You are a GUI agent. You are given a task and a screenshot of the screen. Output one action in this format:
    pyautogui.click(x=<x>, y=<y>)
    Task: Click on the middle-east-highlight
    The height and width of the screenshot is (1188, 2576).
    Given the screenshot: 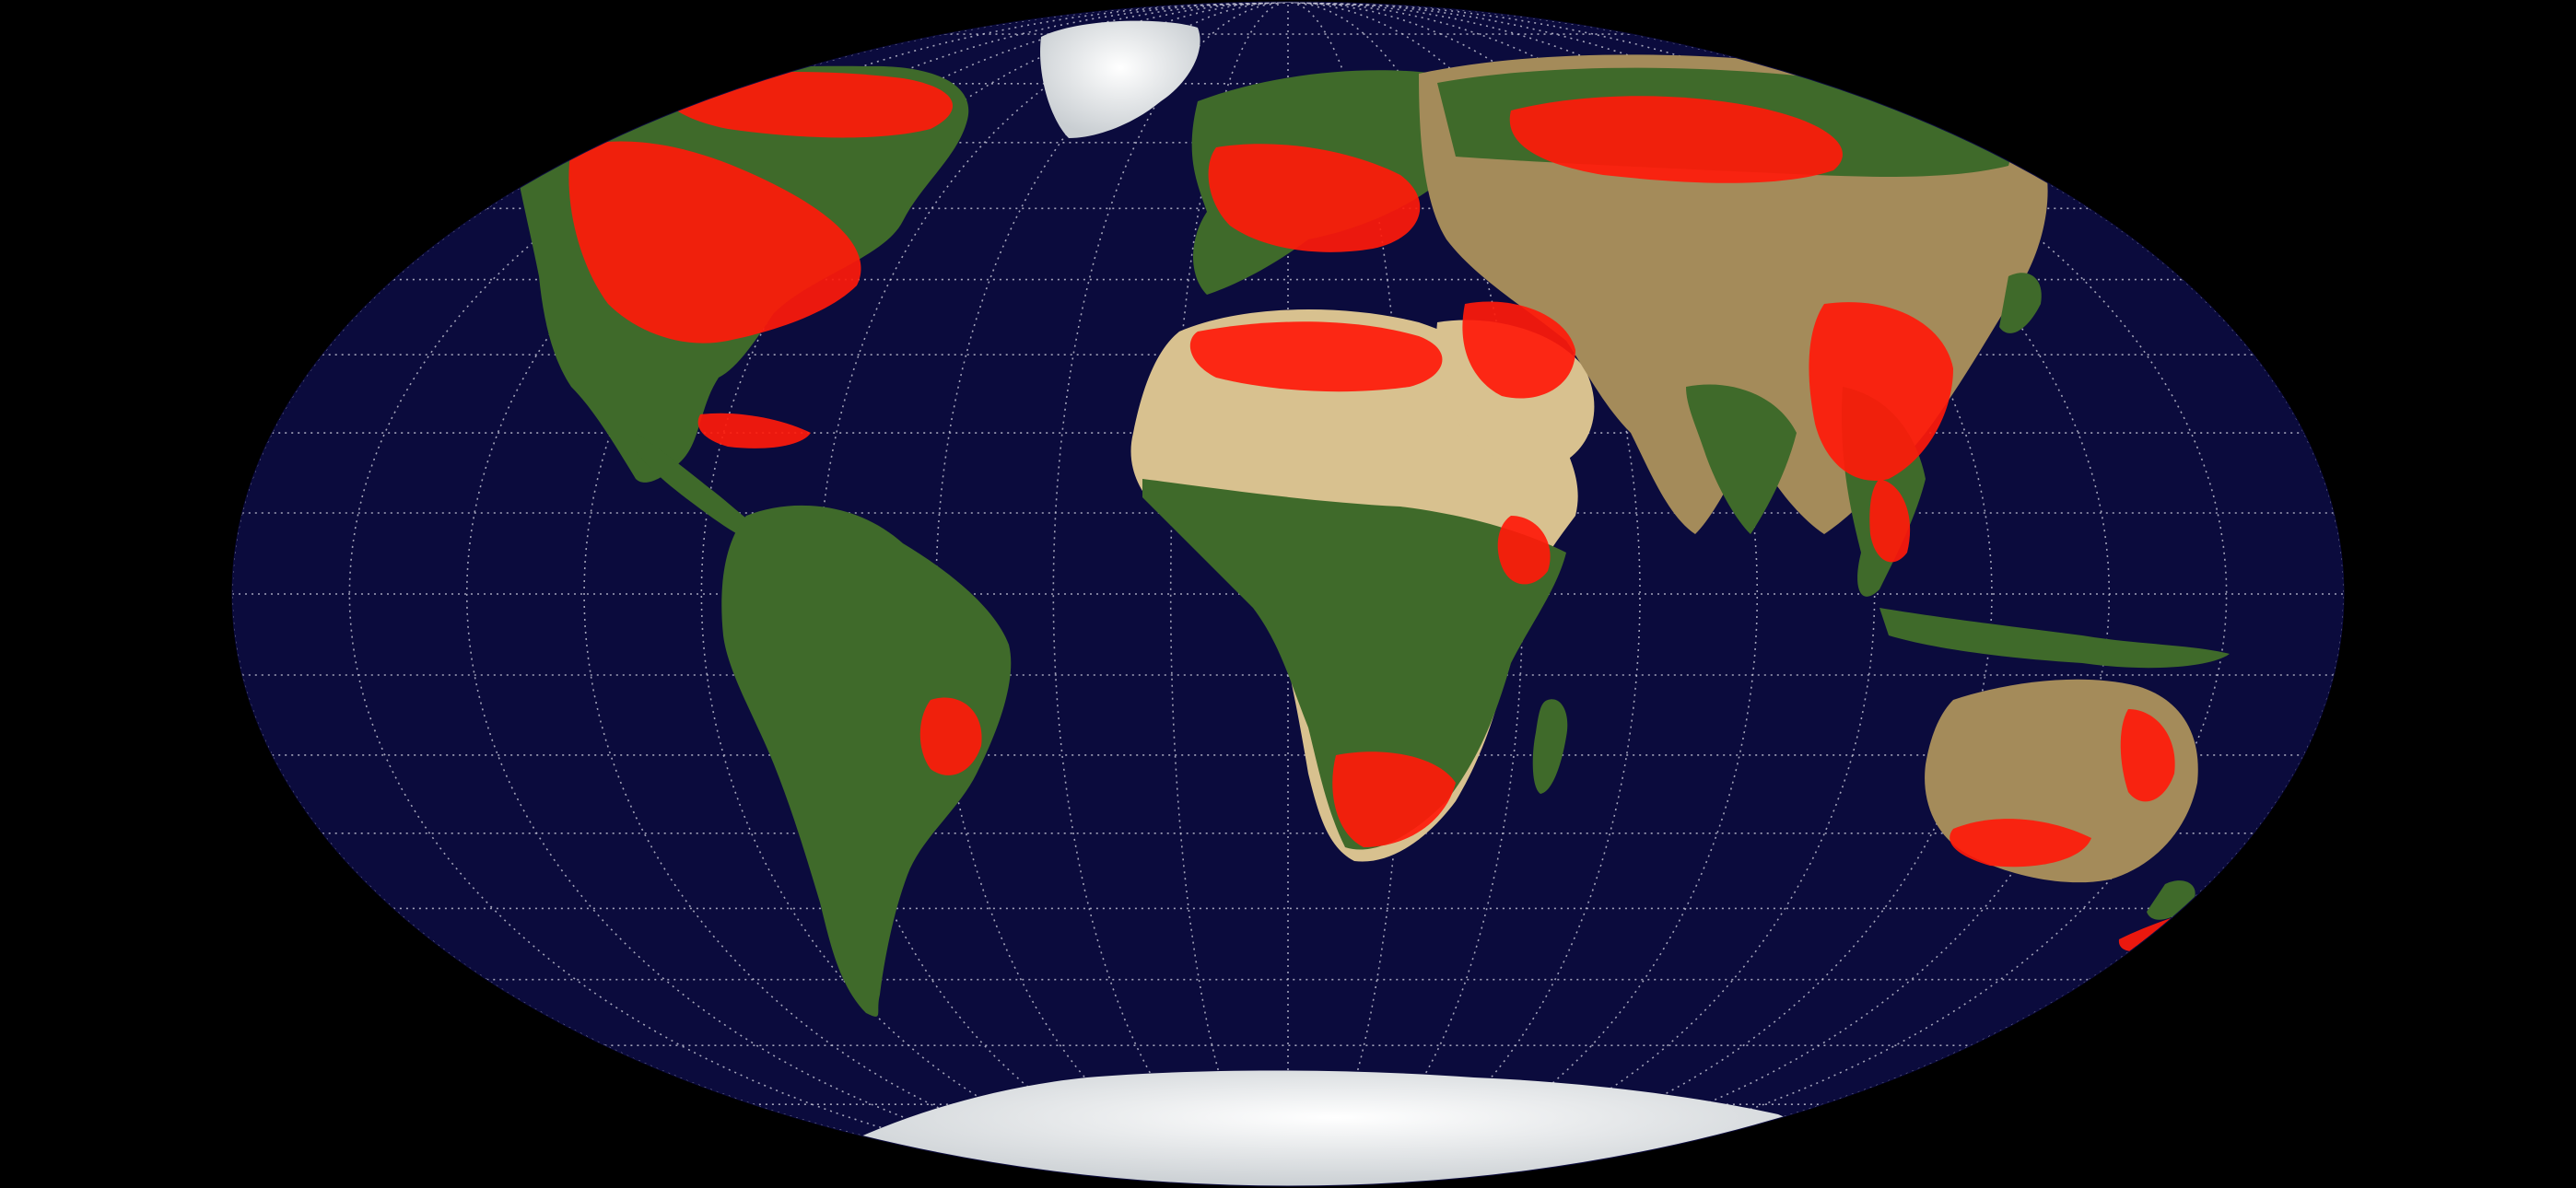 What is the action you would take?
    pyautogui.click(x=1518, y=350)
    